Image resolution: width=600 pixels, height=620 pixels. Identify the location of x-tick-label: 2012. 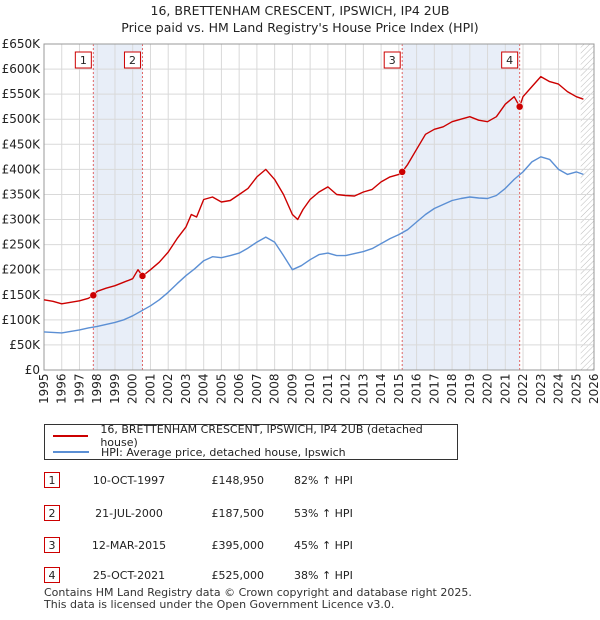
(346, 388).